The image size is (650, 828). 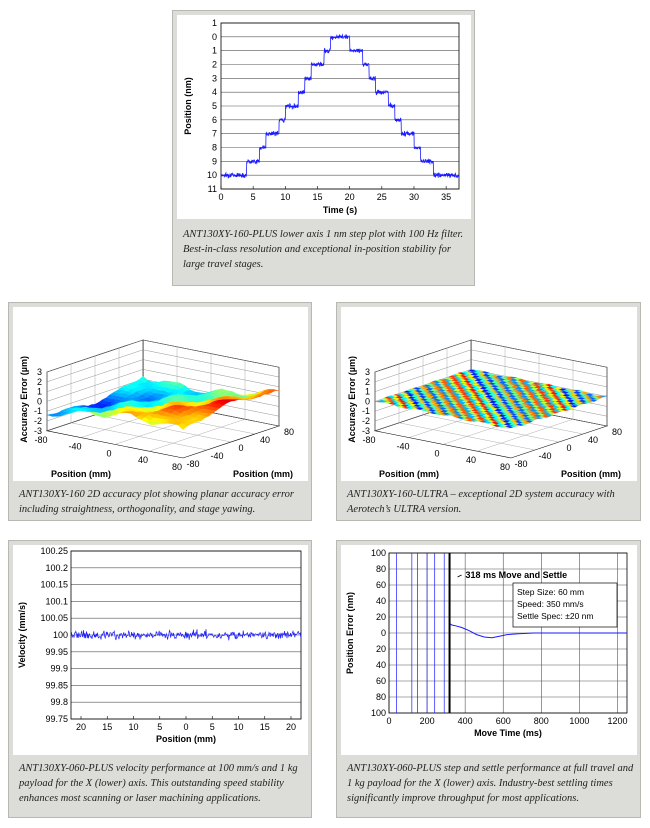 I want to click on y-tick-label: 100, so click(x=378, y=713).